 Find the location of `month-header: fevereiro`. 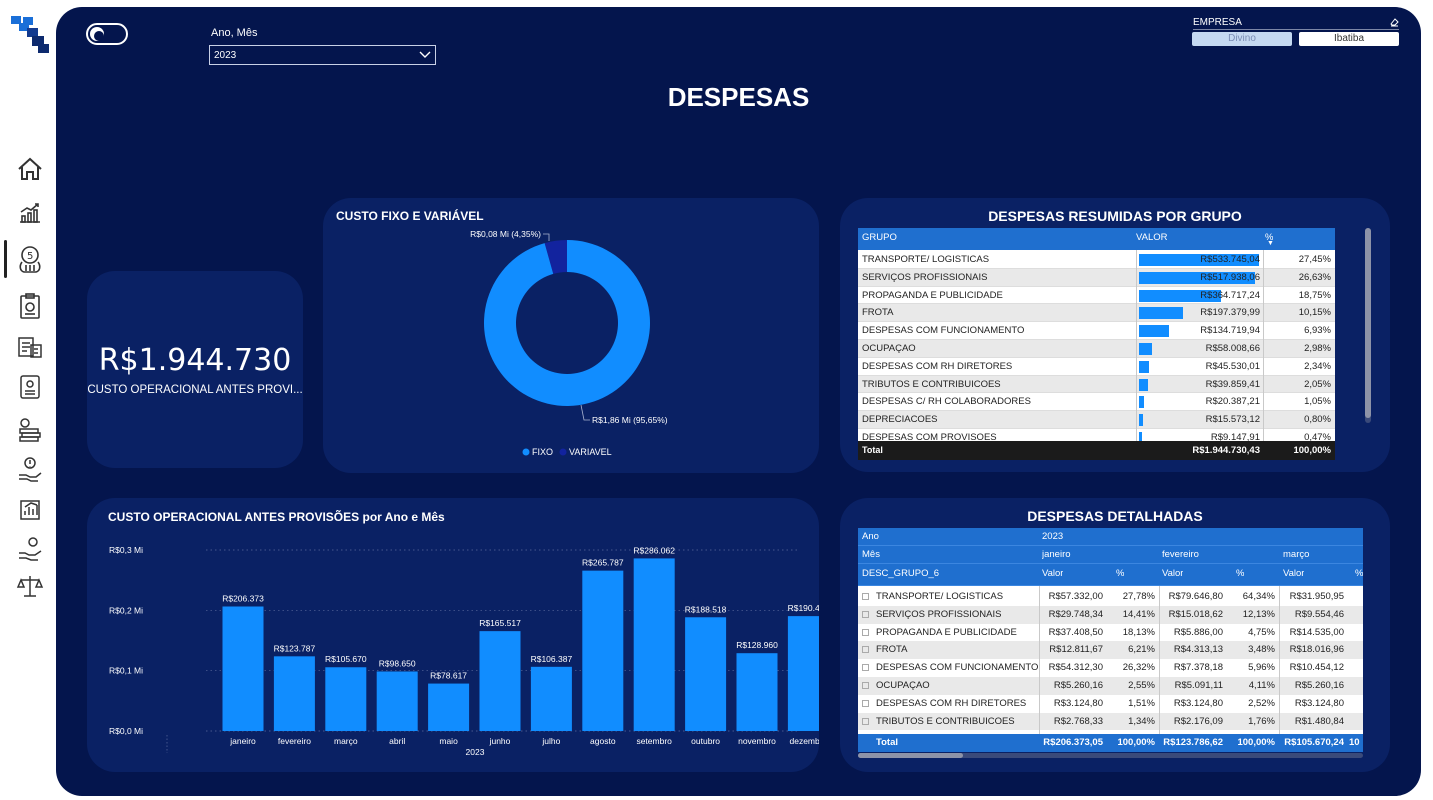

month-header: fevereiro is located at coordinates (1180, 554).